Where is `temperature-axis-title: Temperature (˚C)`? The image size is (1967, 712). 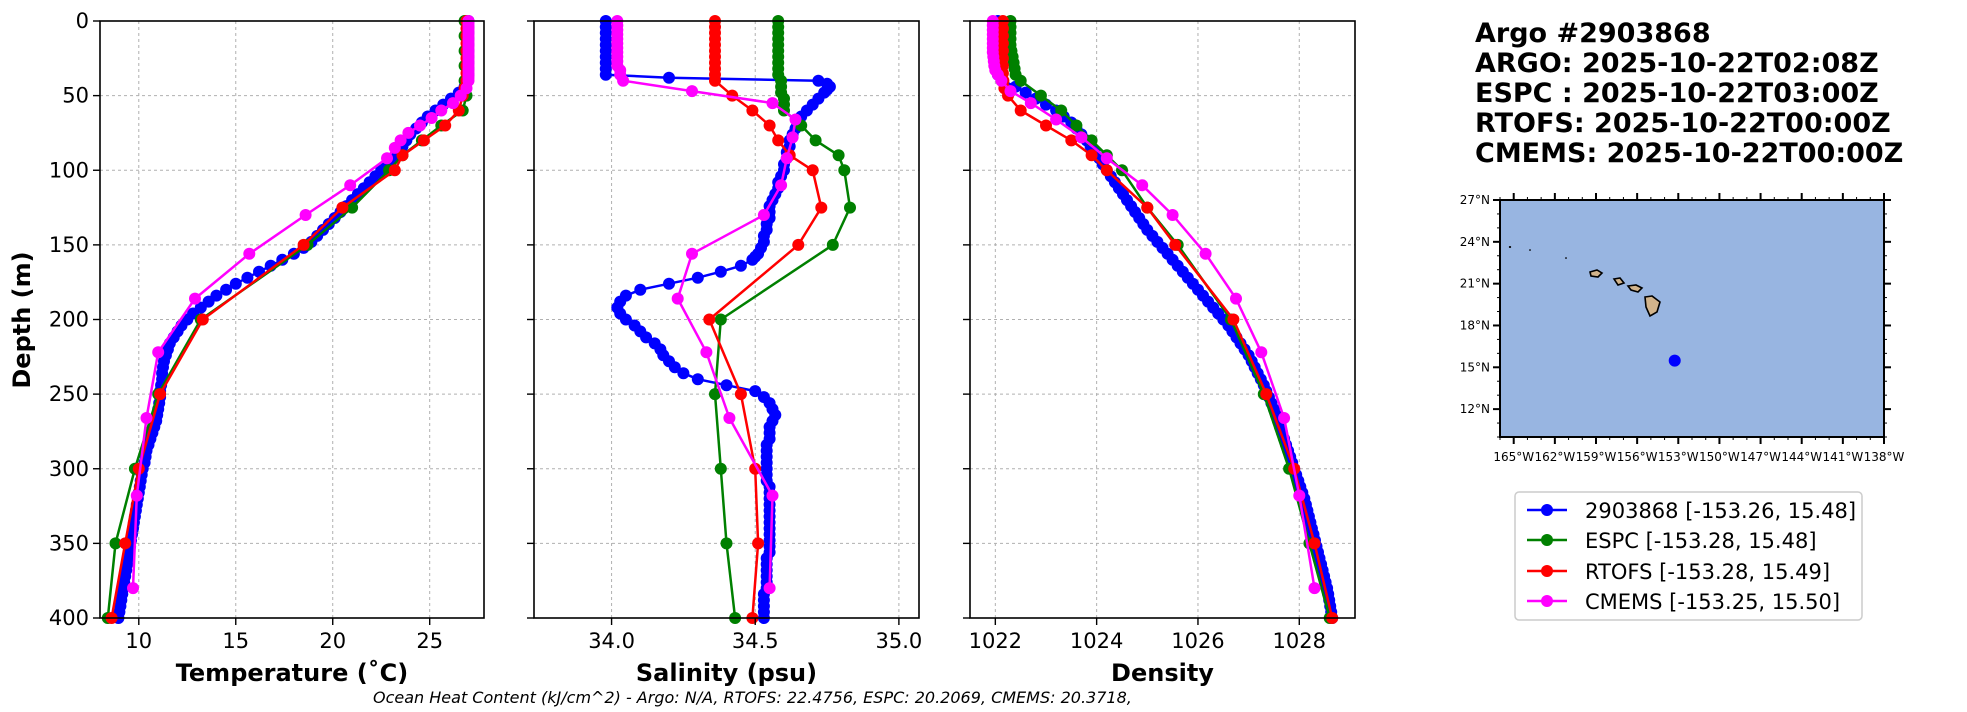
temperature-axis-title: Temperature (˚C) is located at coordinates (292, 673).